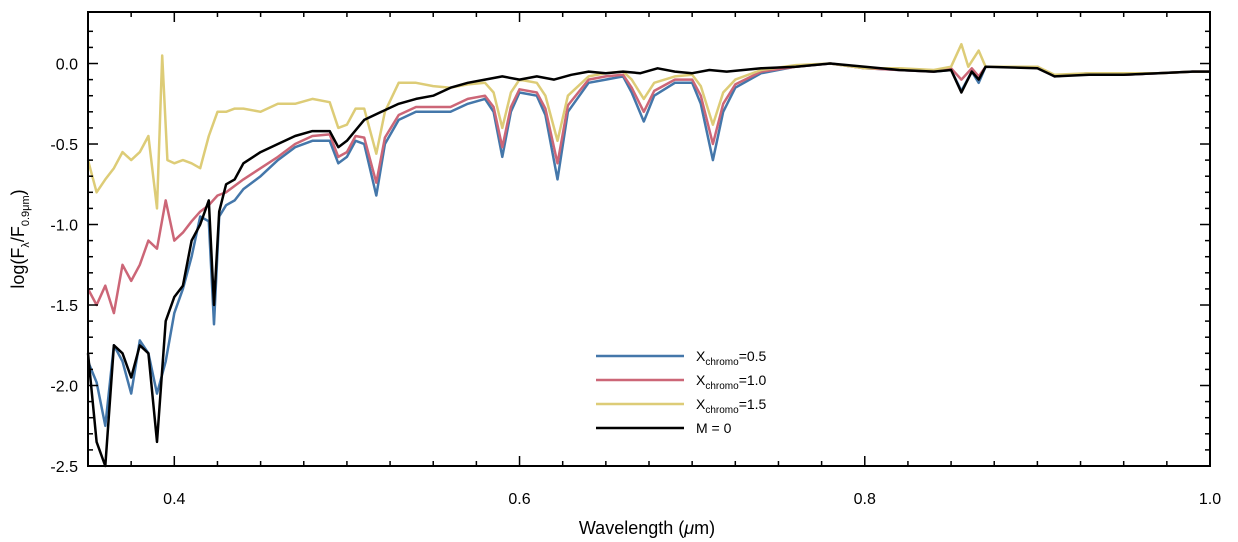  What do you see at coordinates (519, 499) in the screenshot?
I see `x-tick-label: 0.6` at bounding box center [519, 499].